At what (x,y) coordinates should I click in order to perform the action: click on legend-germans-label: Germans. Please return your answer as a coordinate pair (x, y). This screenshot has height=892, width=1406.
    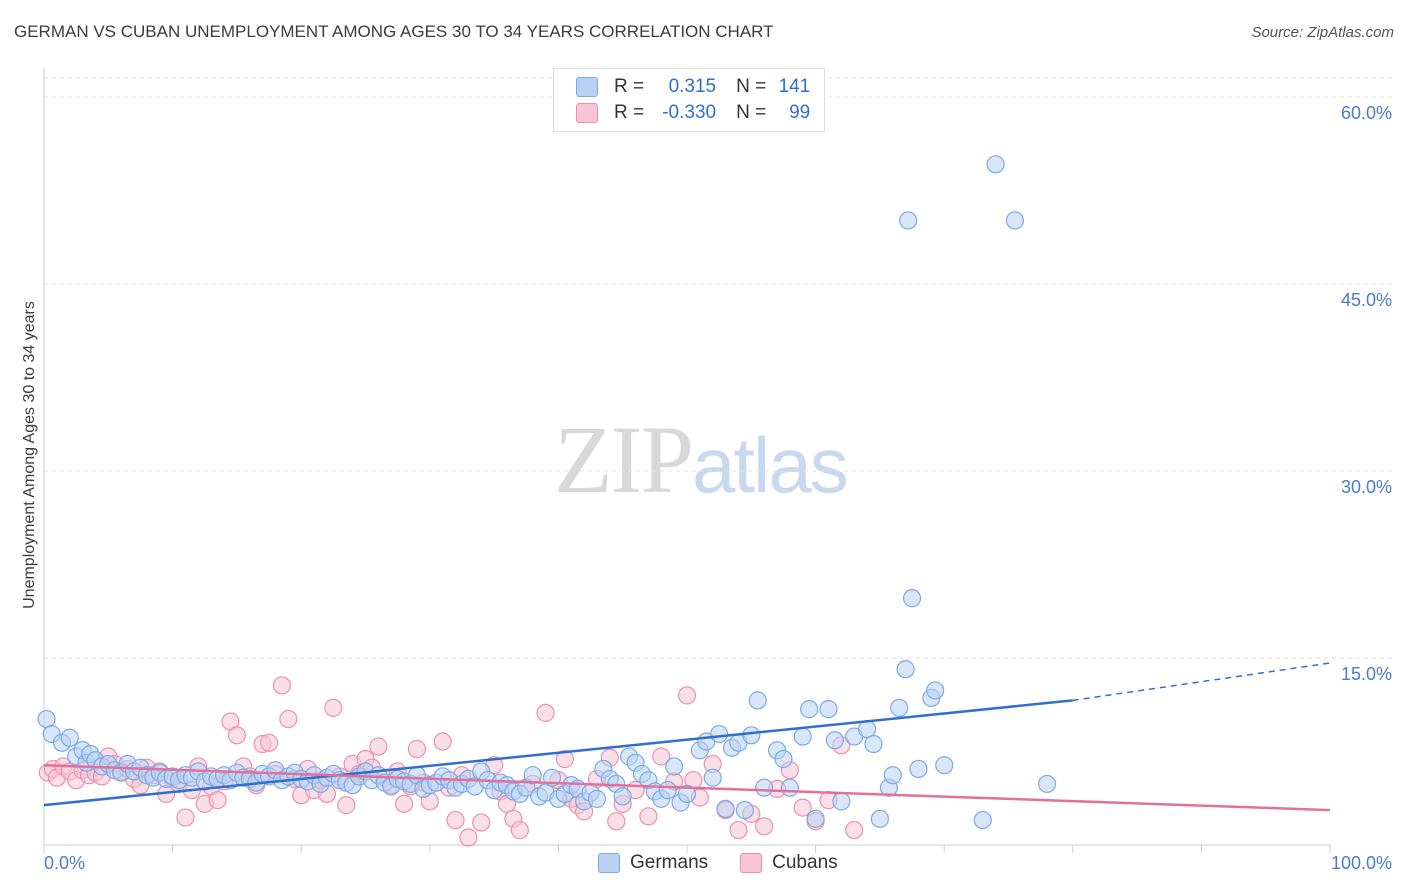
    Looking at the image, I should click on (669, 862).